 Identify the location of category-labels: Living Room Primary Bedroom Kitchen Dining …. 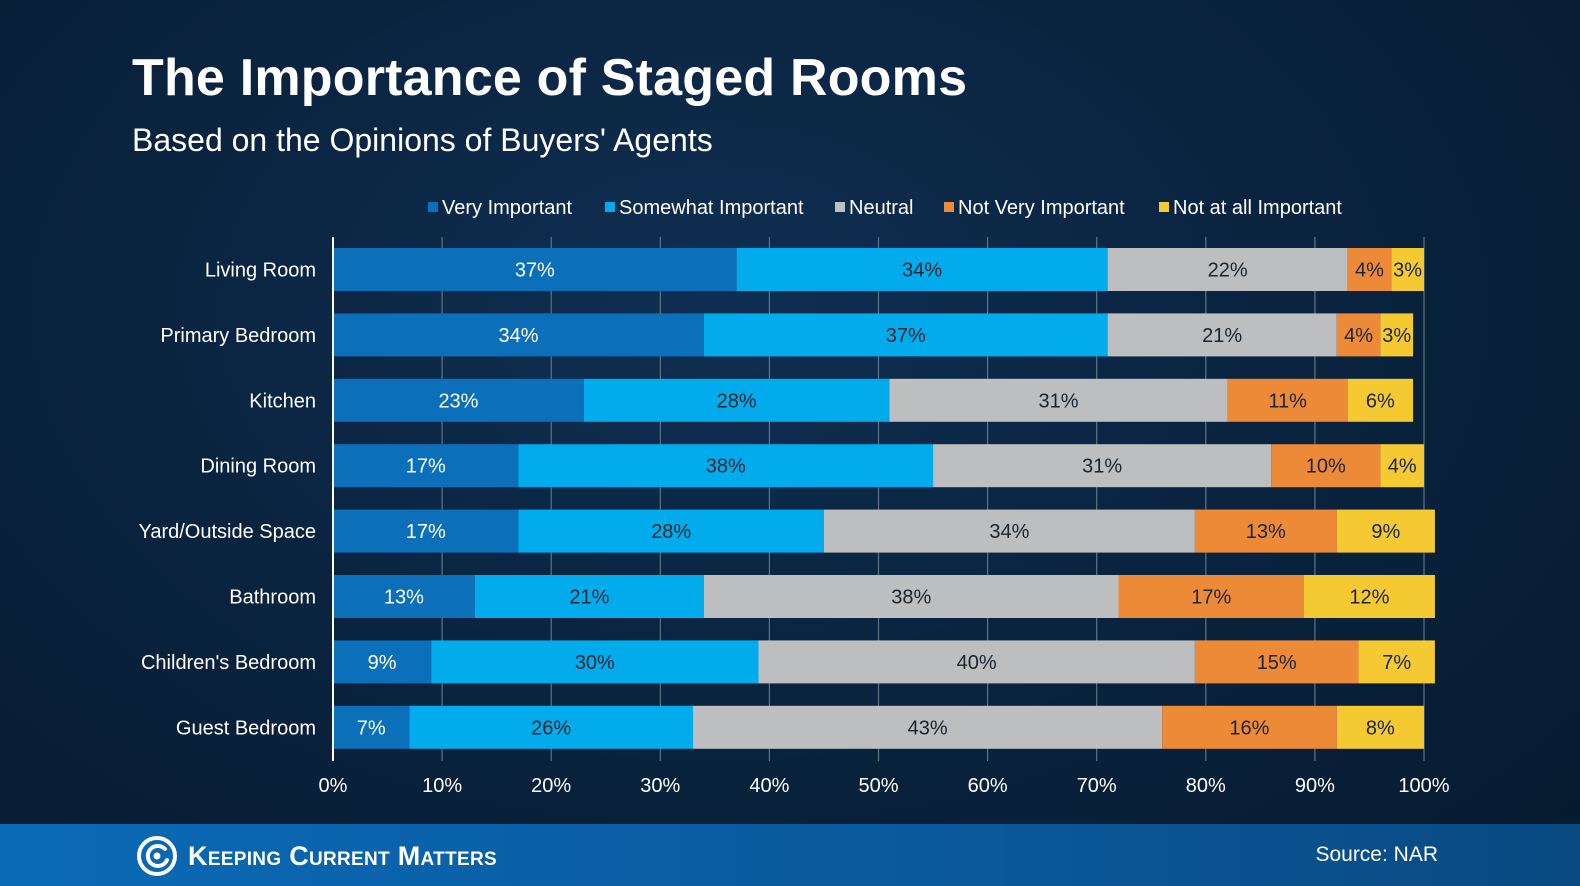
(227, 500).